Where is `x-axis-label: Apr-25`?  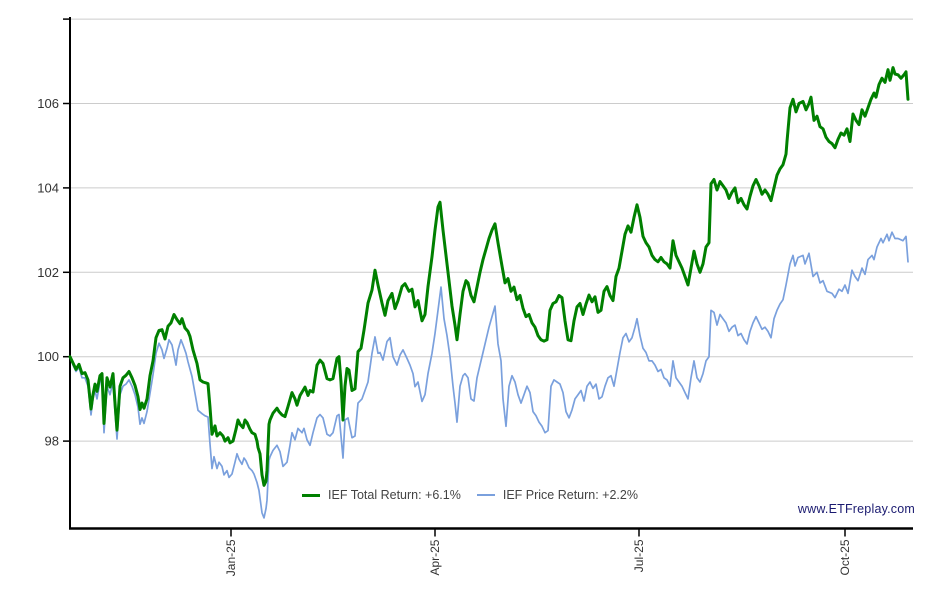
x-axis-label: Apr-25 is located at coordinates (435, 557).